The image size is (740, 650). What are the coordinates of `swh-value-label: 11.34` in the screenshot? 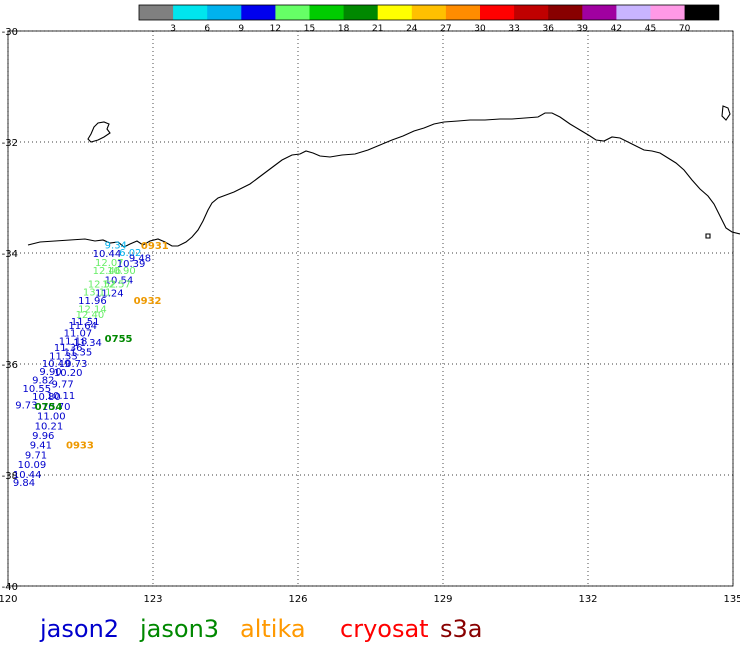 It's located at (87, 343).